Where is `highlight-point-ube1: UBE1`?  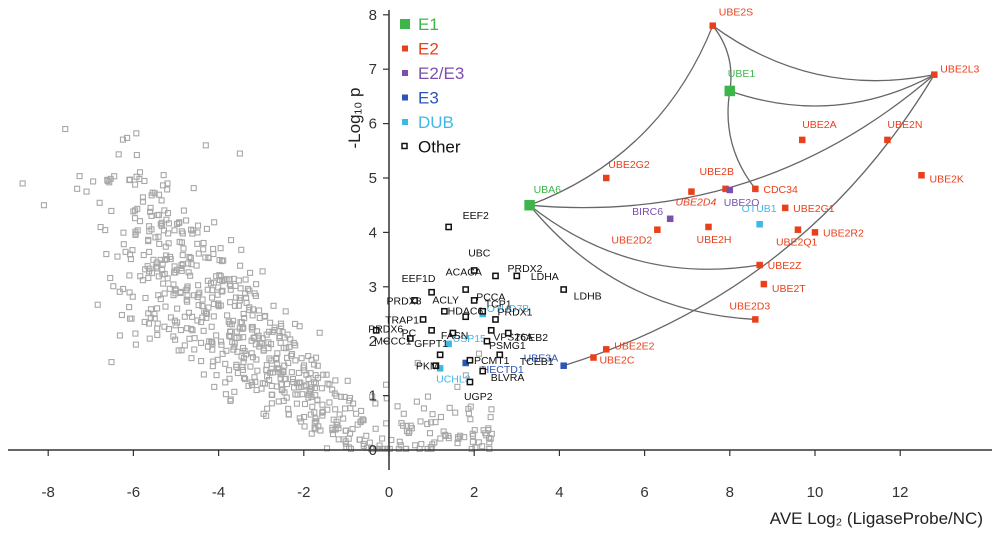 highlight-point-ube1: UBE1 is located at coordinates (739, 82).